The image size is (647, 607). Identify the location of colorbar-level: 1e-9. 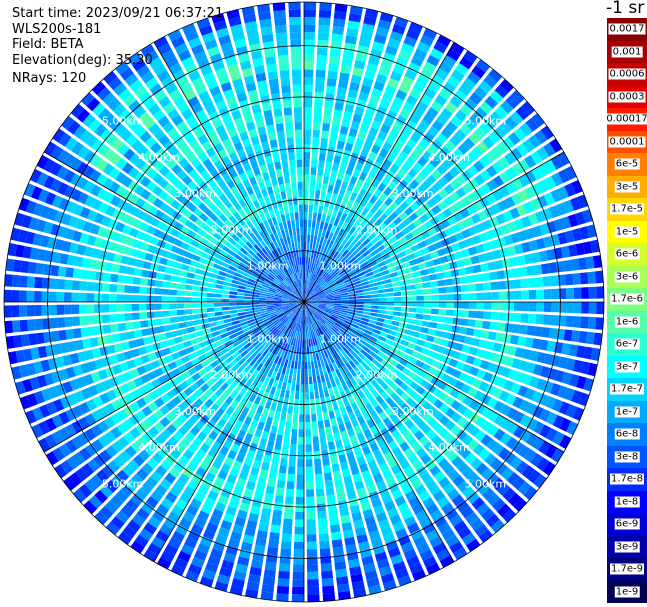
(627, 591).